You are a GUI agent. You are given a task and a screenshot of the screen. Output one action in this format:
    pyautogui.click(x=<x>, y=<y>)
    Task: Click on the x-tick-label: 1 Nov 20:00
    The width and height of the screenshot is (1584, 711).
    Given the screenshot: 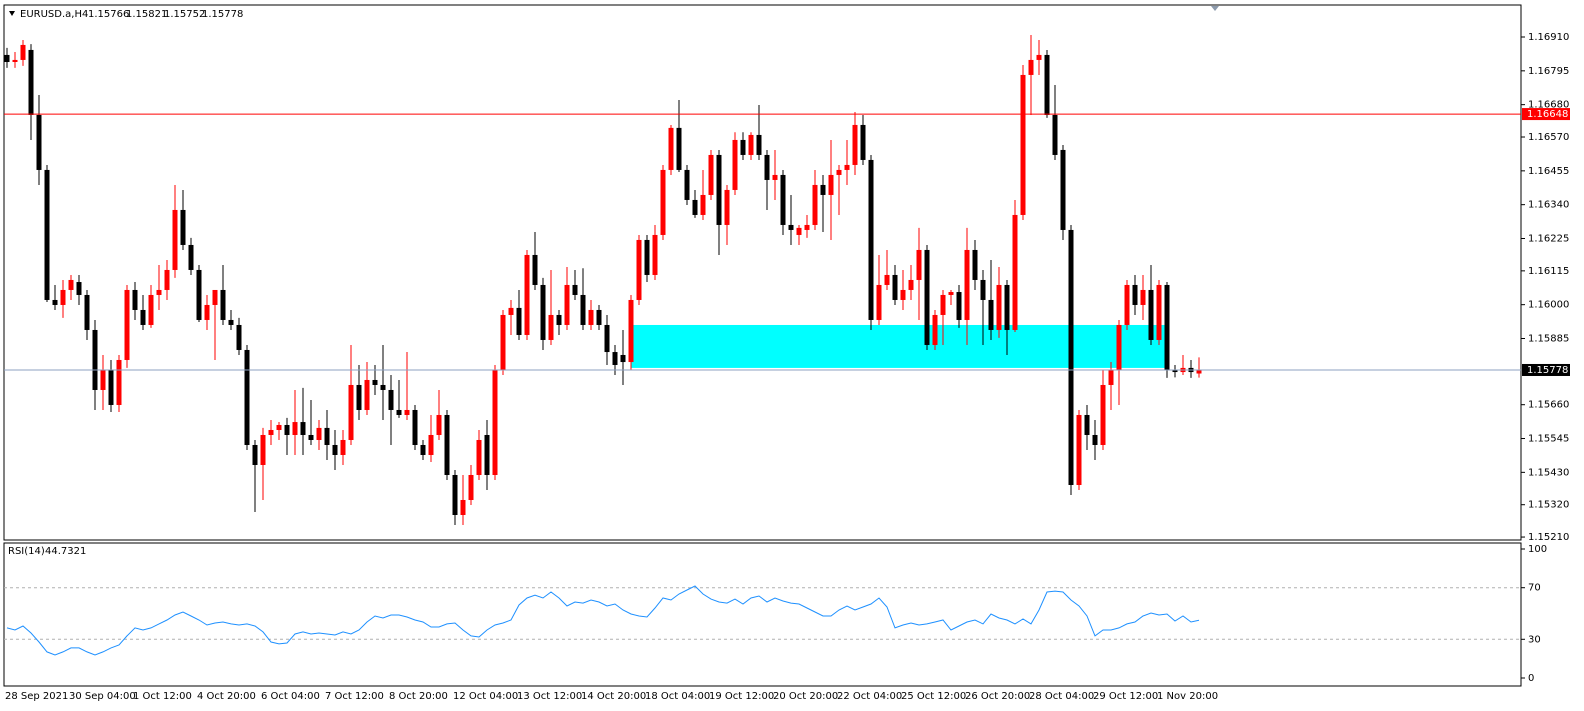 What is the action you would take?
    pyautogui.click(x=1187, y=696)
    